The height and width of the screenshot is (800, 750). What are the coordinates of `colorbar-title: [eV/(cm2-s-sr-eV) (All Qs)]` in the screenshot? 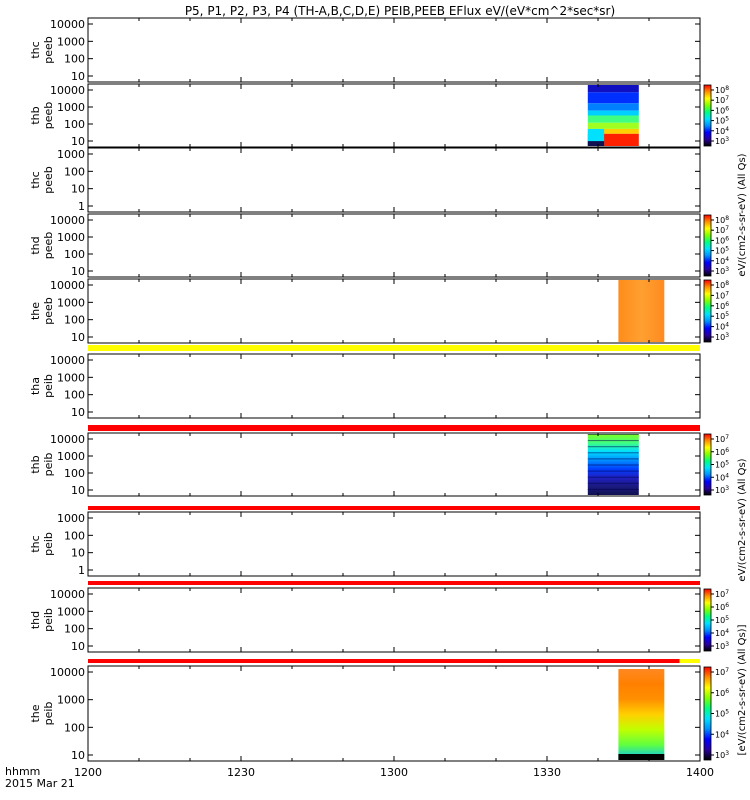 It's located at (742, 689).